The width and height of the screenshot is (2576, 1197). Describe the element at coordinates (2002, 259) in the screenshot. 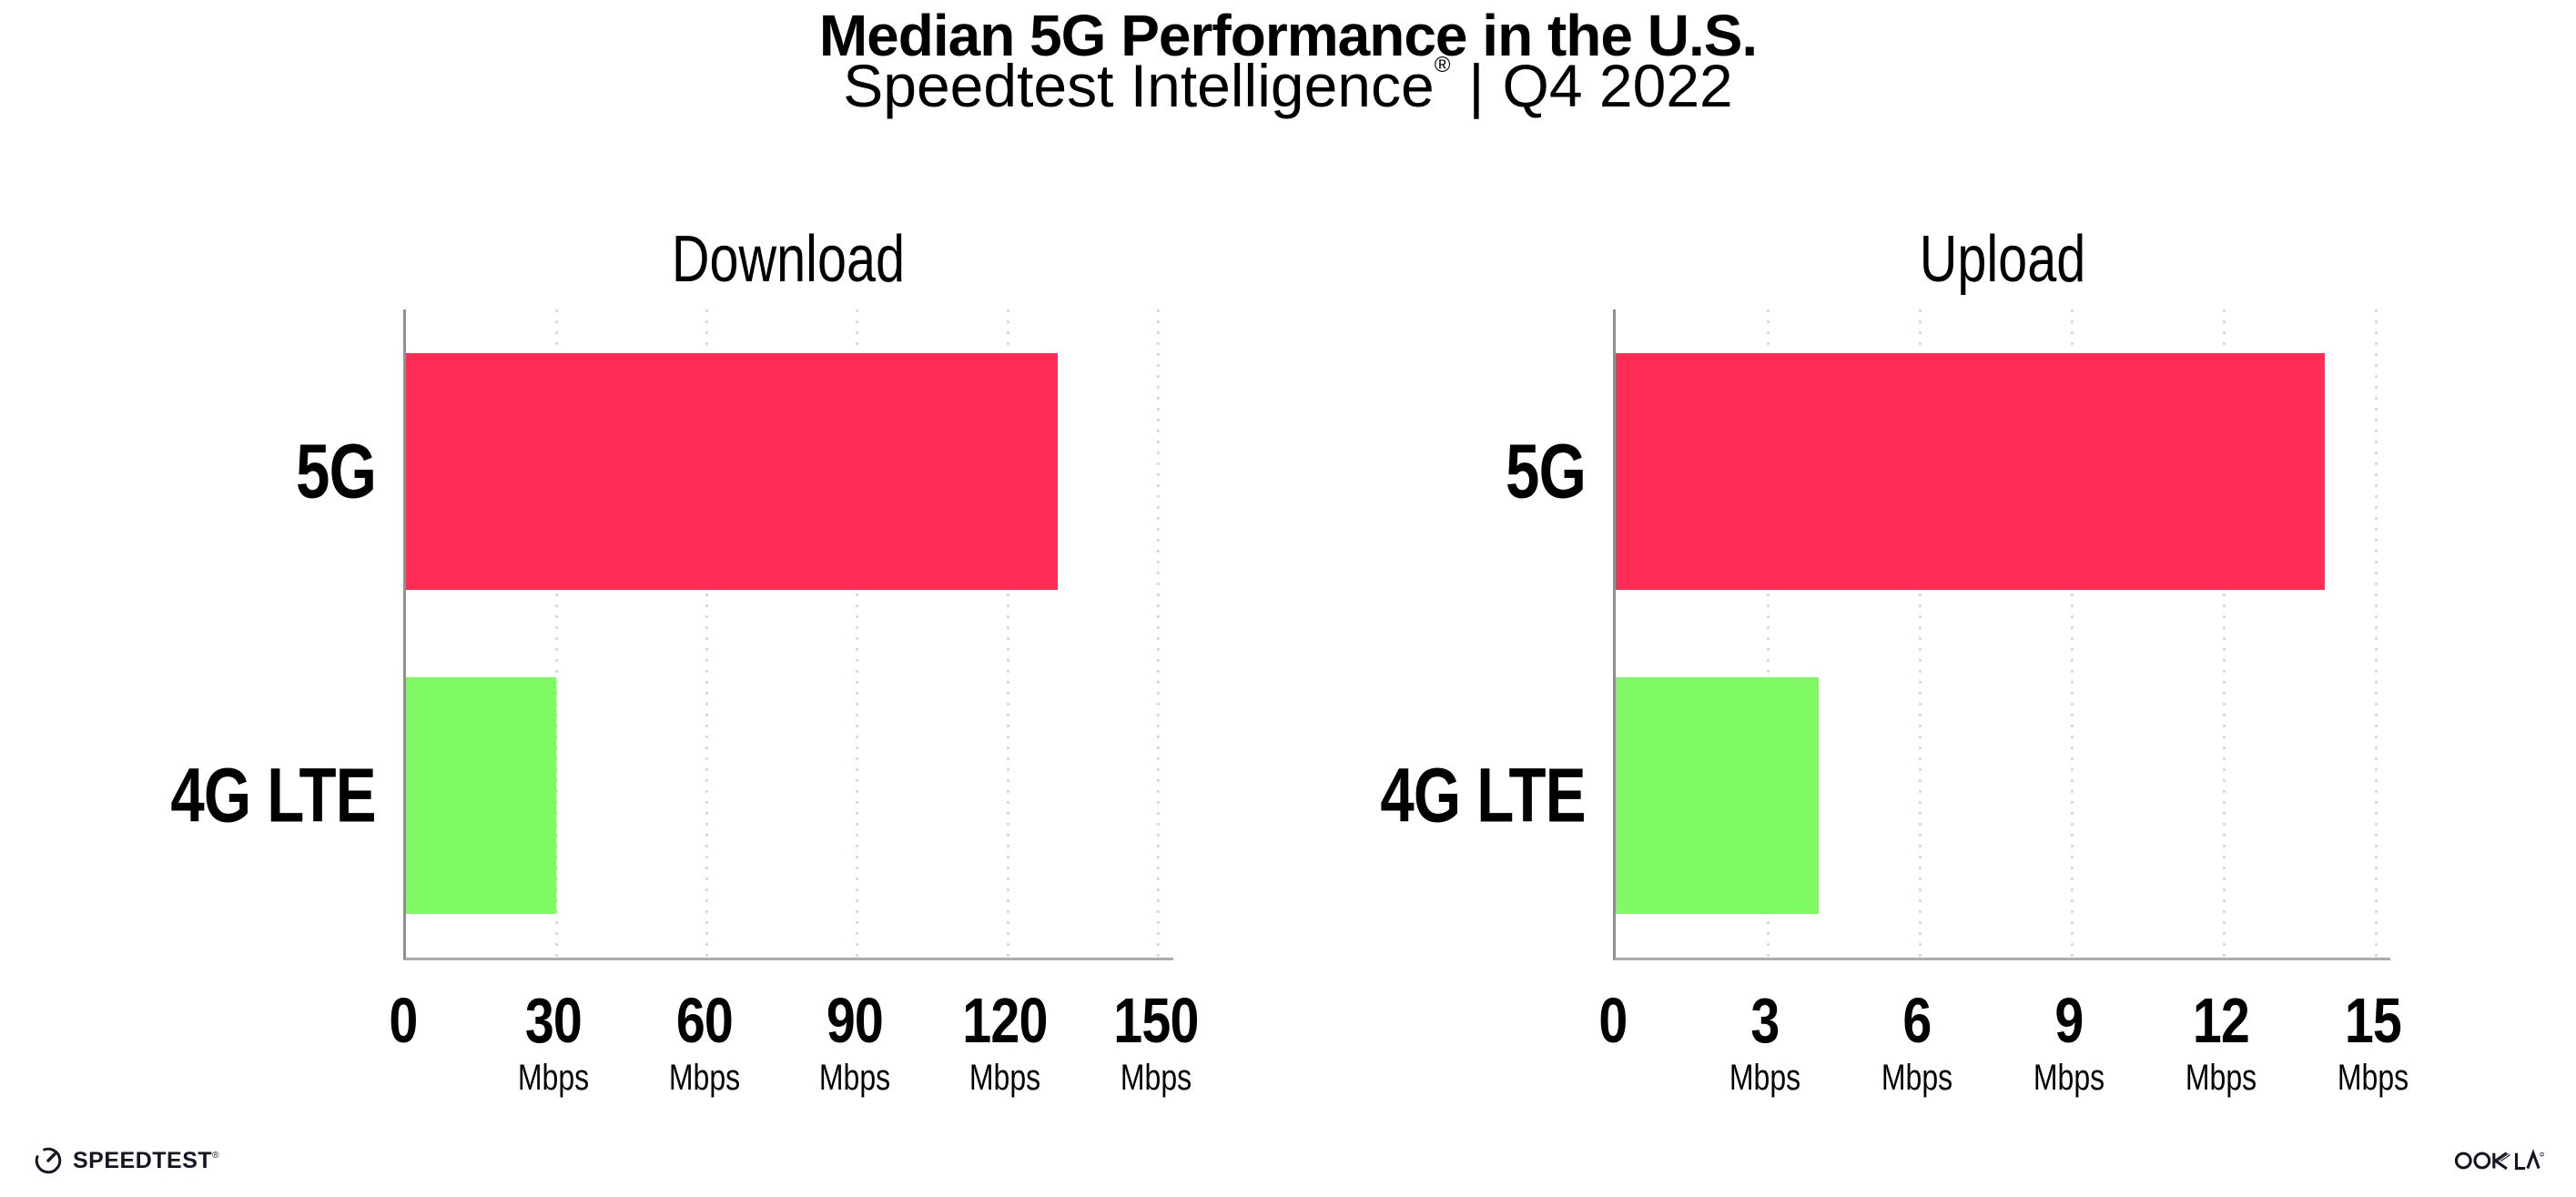

I see `chart-title-upload: Upload` at that location.